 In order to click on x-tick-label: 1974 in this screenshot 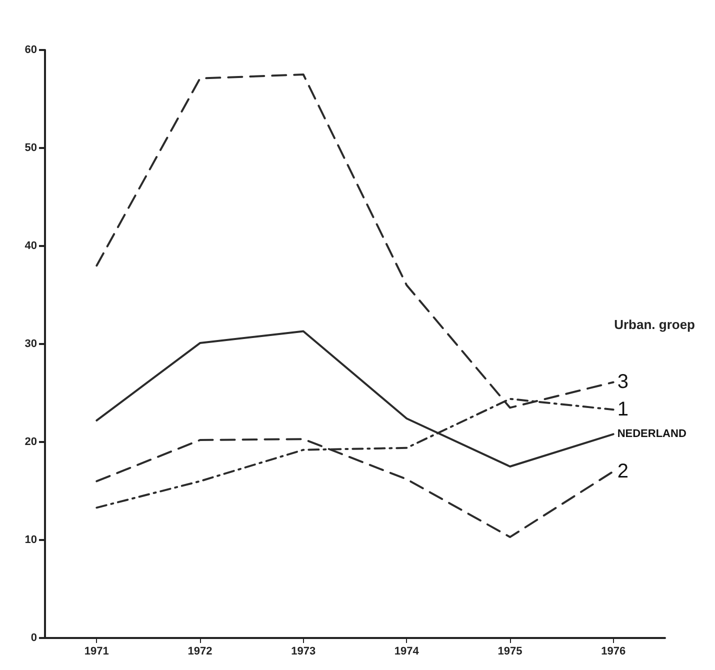, I will do `click(407, 652)`.